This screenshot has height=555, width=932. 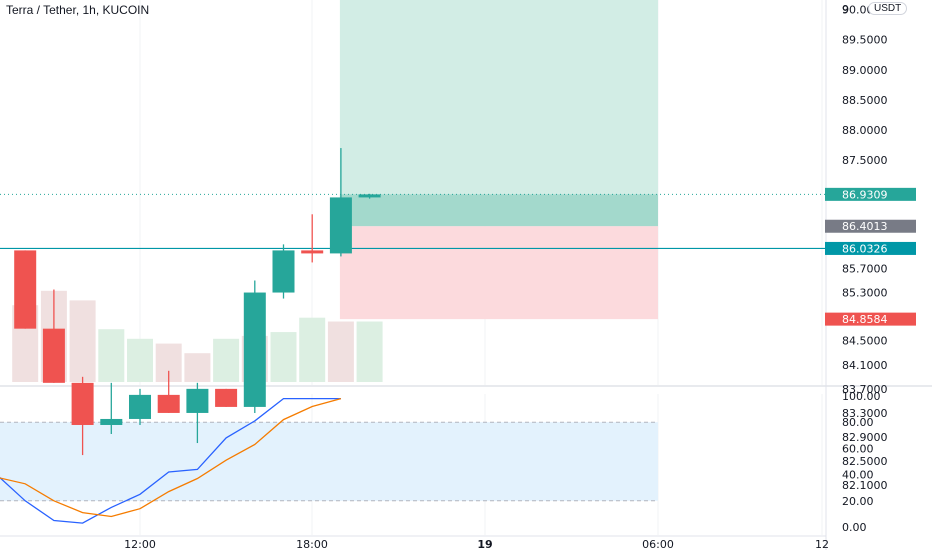 I want to click on stoch-tick-label: 0.00, so click(x=854, y=527).